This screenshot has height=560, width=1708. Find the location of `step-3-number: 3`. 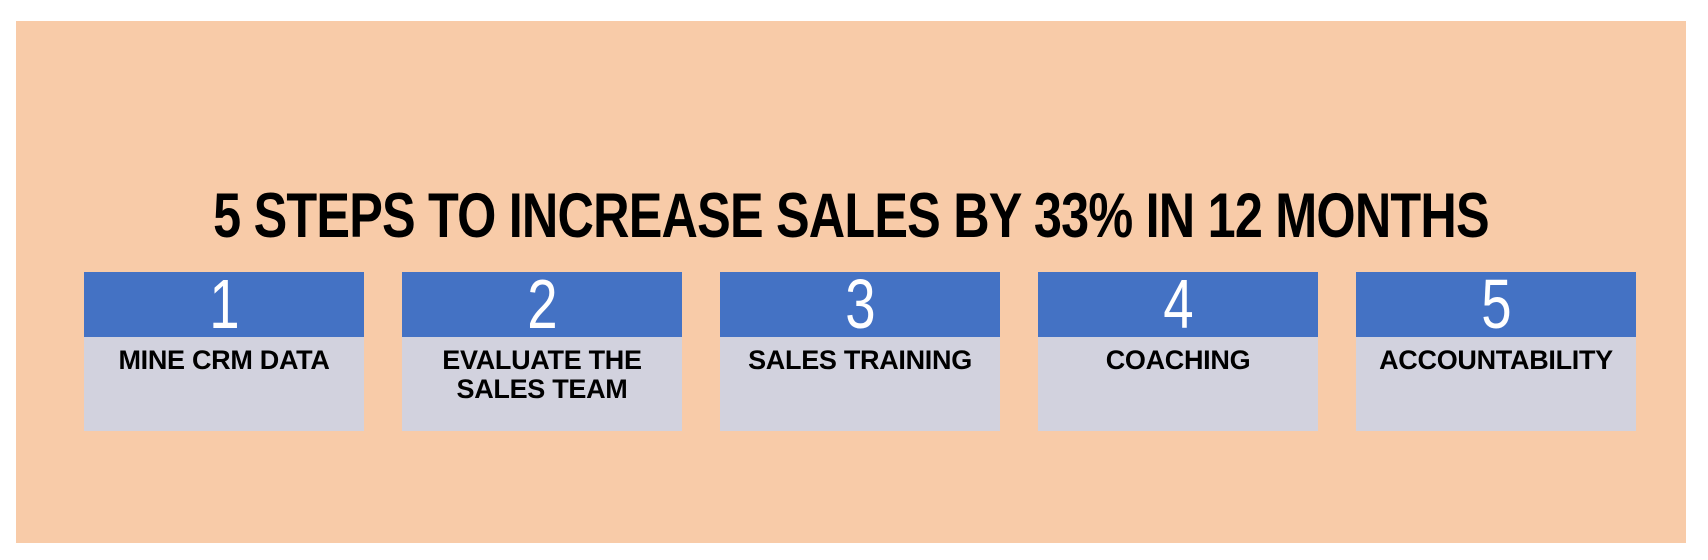

step-3-number: 3 is located at coordinates (860, 304).